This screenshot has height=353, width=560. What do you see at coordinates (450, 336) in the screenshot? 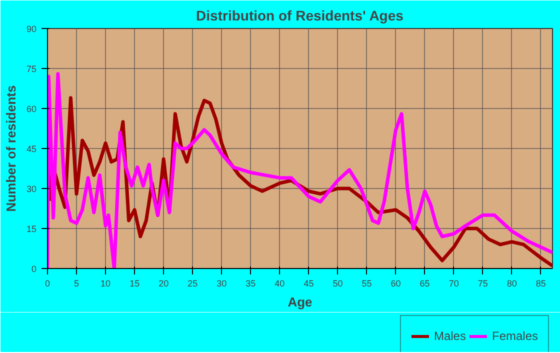
I see `legend-label: Males` at bounding box center [450, 336].